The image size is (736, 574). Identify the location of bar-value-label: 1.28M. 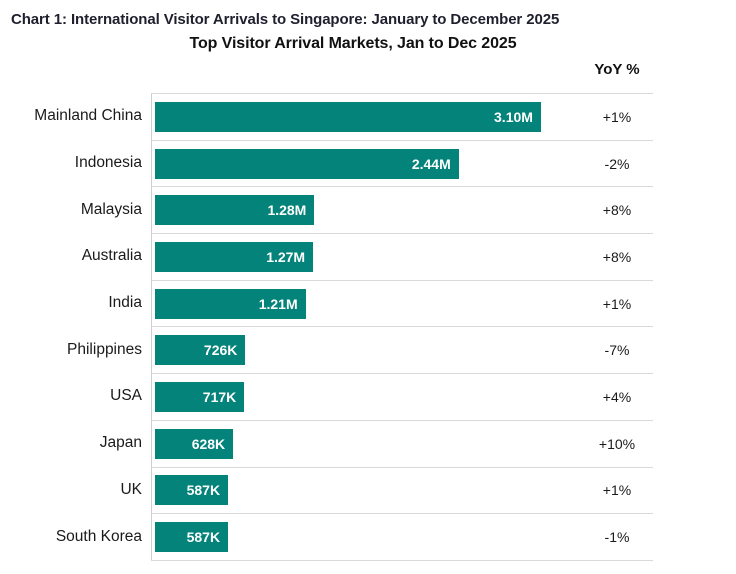
(287, 210).